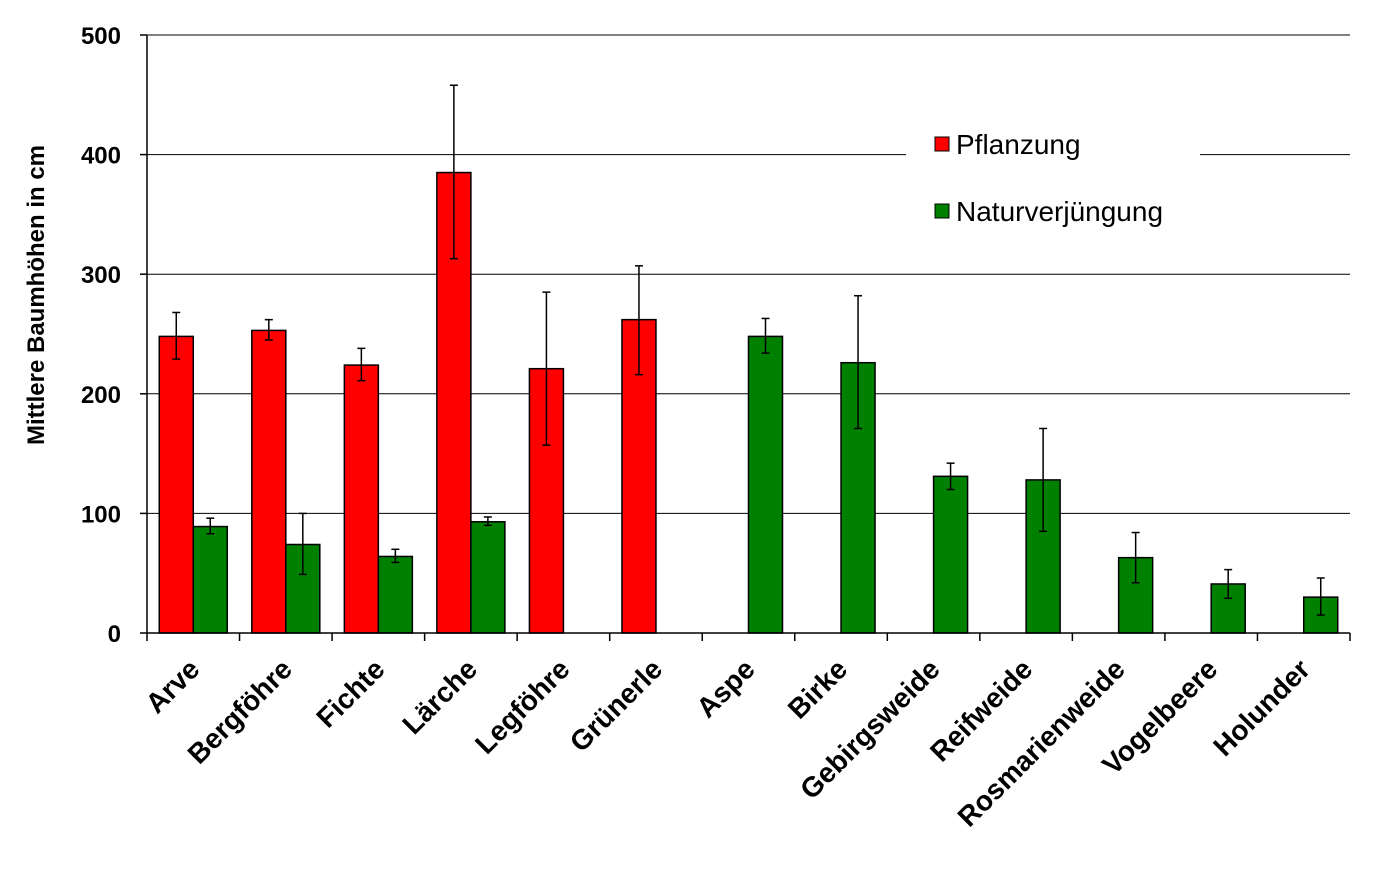 This screenshot has height=881, width=1383. I want to click on x-tick-label-2: Fichte, so click(350, 693).